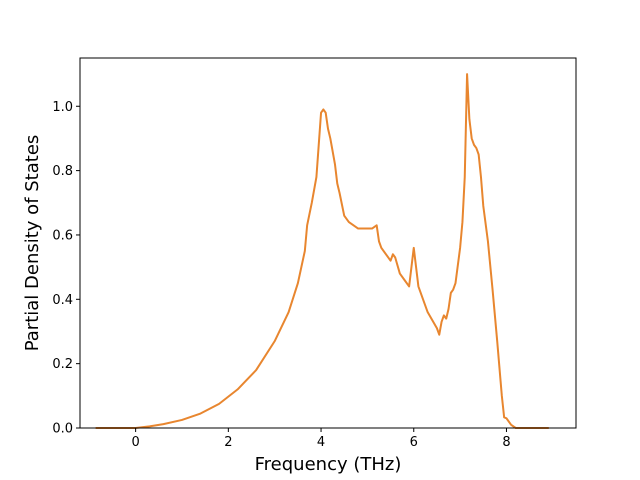 The width and height of the screenshot is (640, 480). I want to click on y-tick-label: 0.2, so click(62, 364).